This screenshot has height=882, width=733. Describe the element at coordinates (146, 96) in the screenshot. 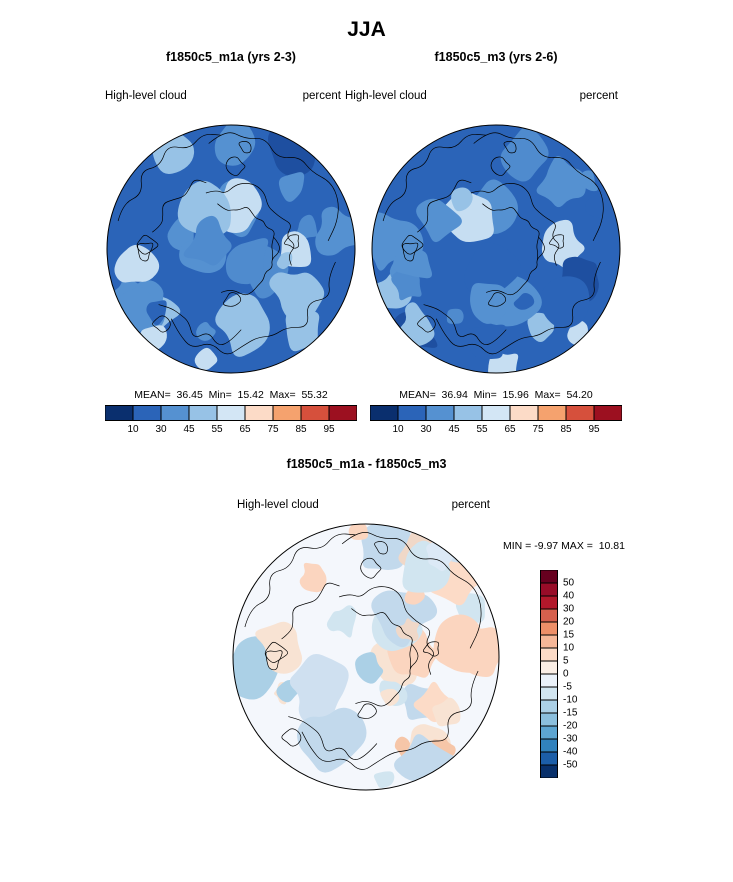

I see `left-field-label: High-level cloud` at that location.